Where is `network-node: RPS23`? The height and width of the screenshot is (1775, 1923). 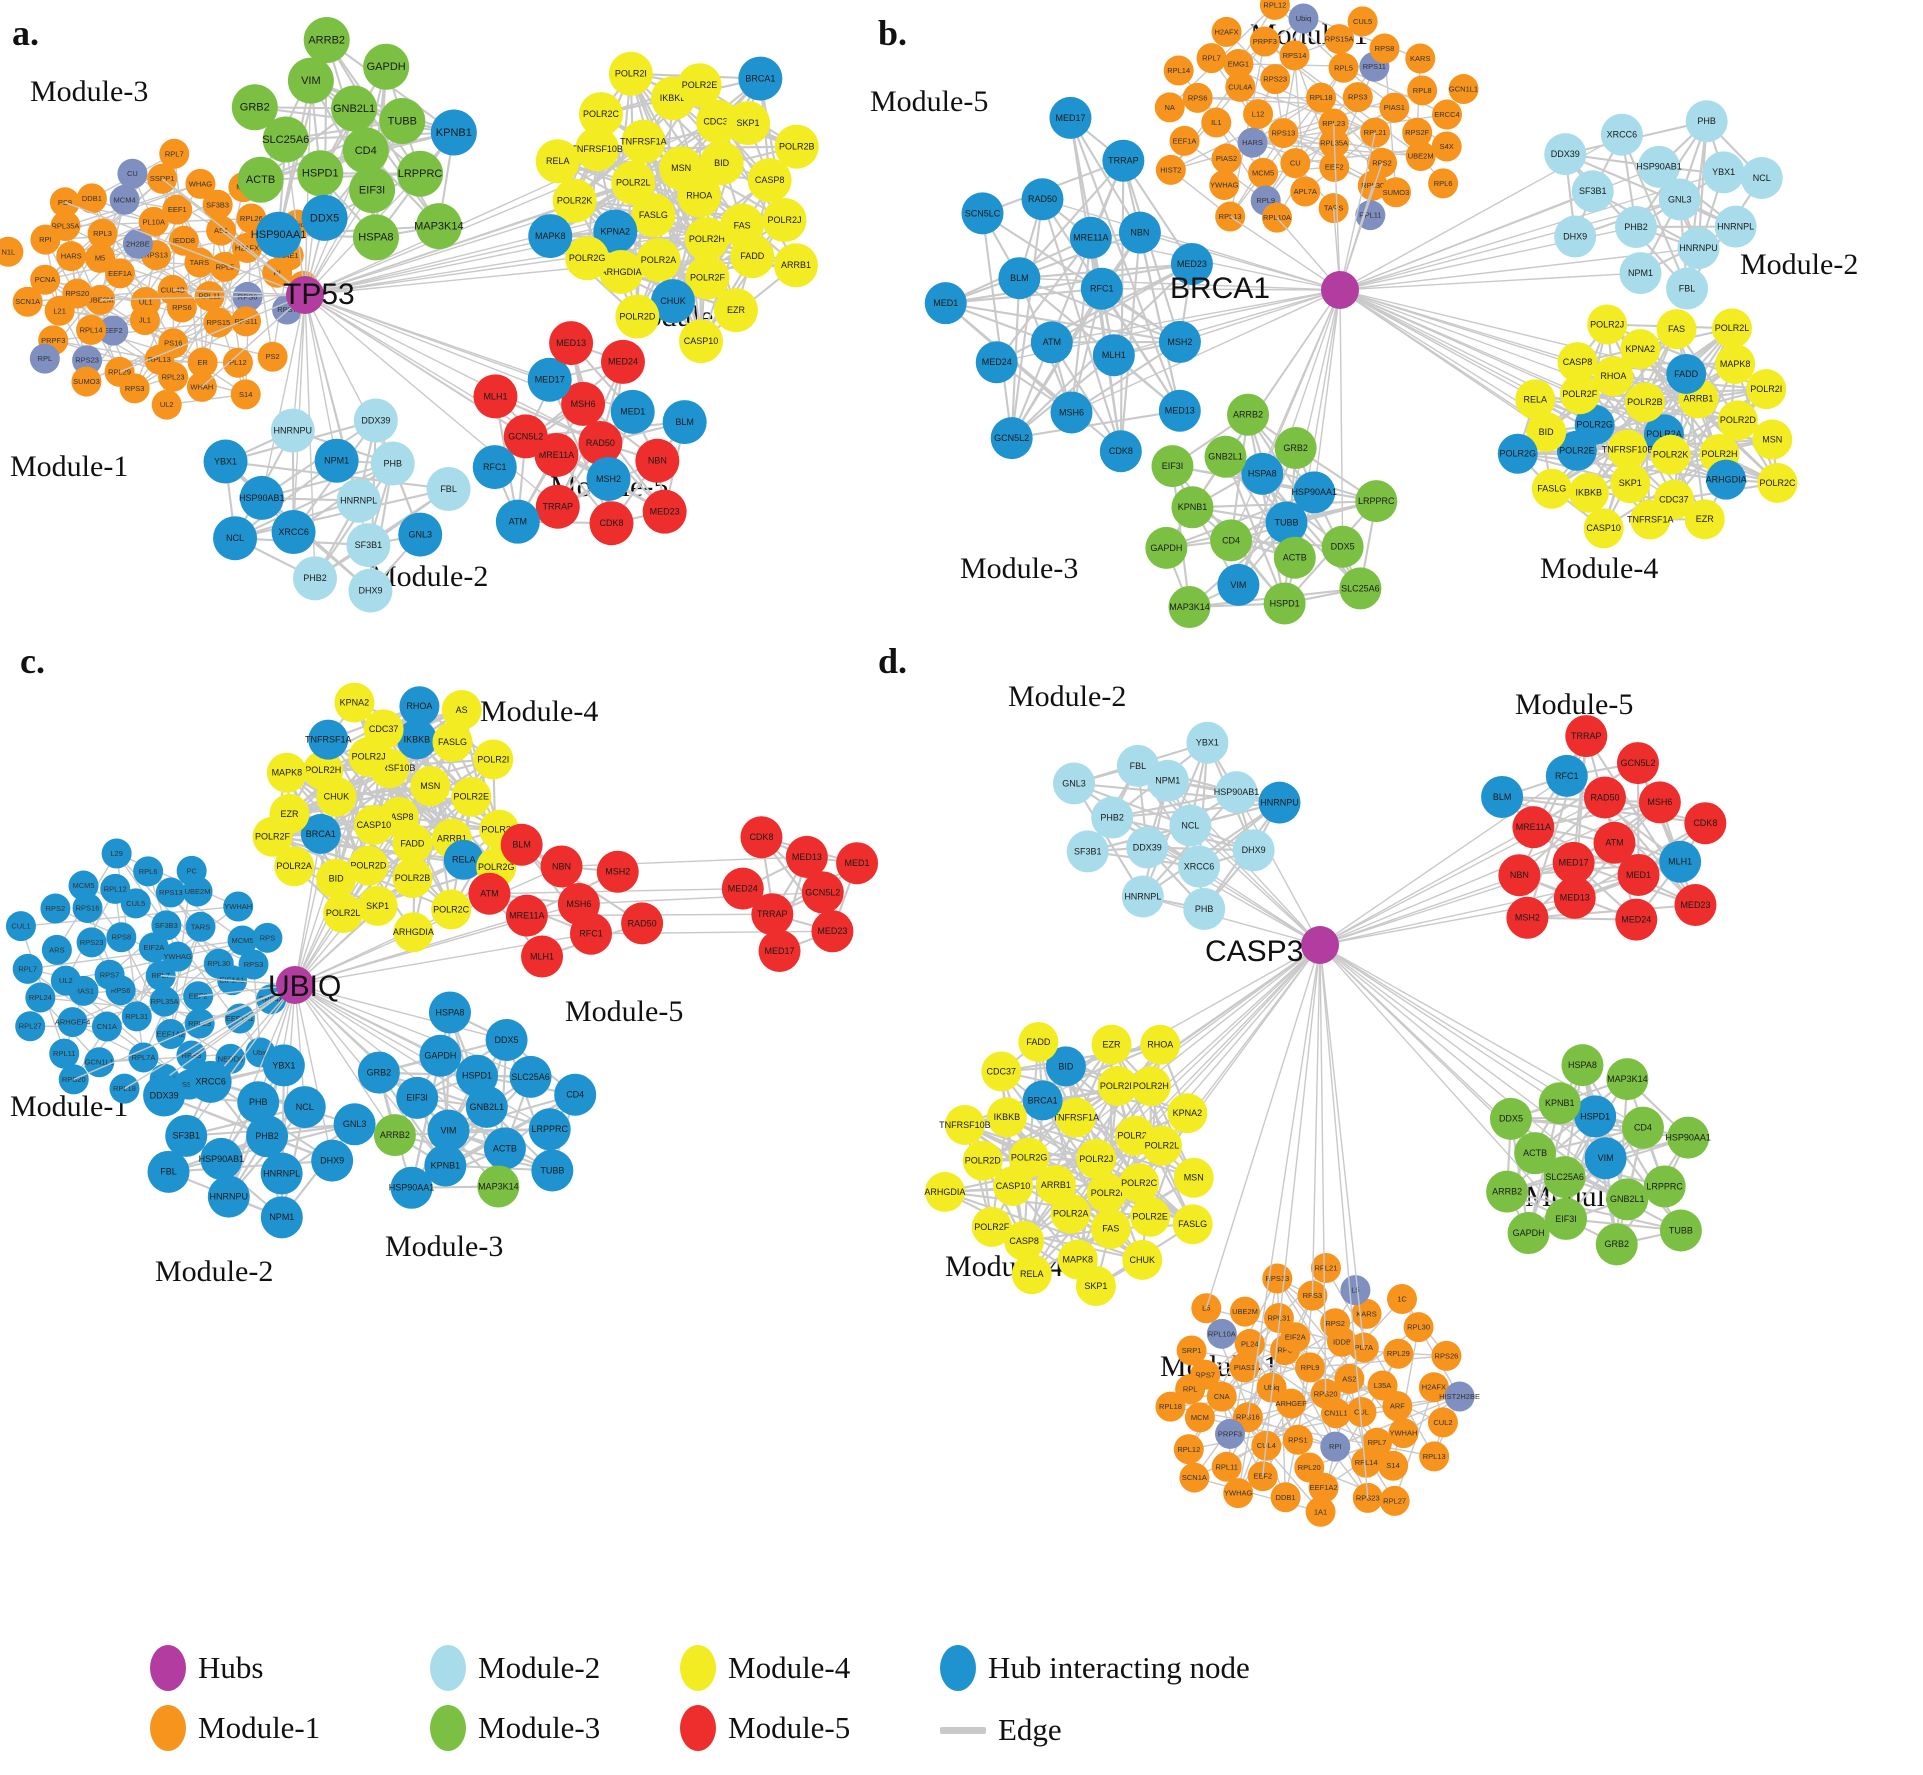 network-node: RPS23 is located at coordinates (91, 942).